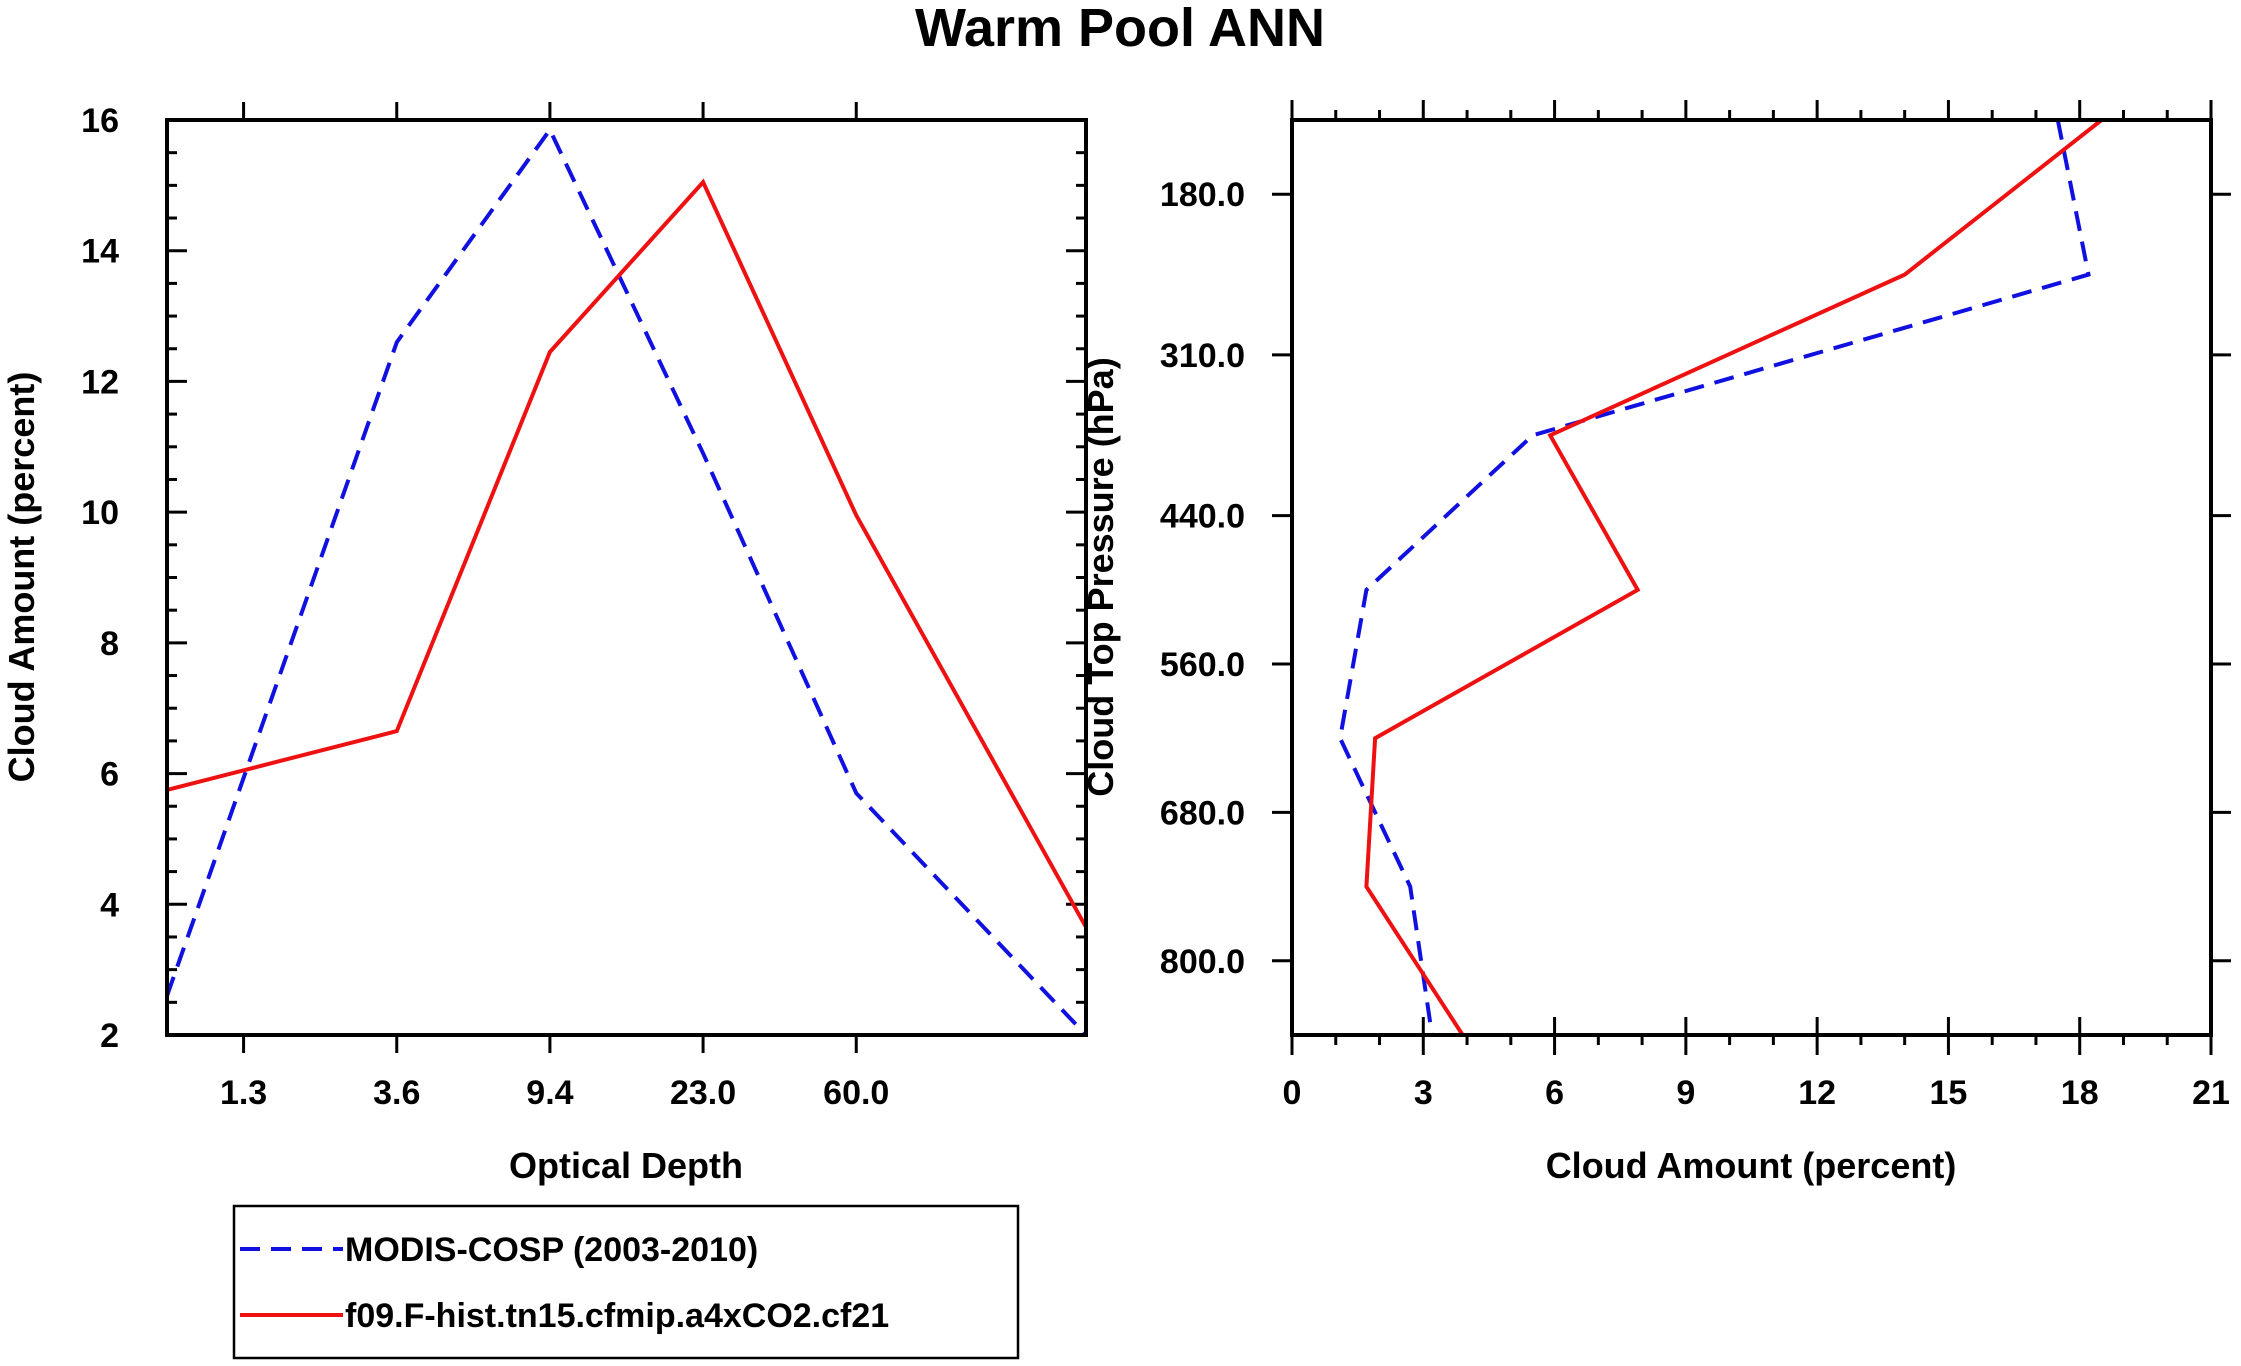 The height and width of the screenshot is (1366, 2241). I want to click on left-x-axis-label: Optical Depth, so click(626, 1165).